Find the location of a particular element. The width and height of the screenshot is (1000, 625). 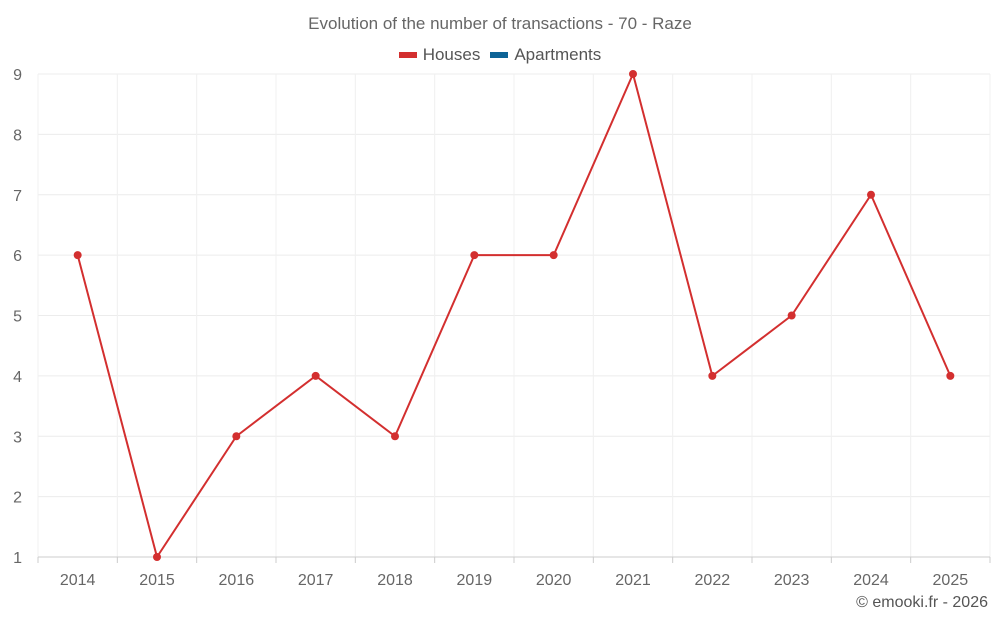

legend-label-apartments: Apartments is located at coordinates (558, 54).